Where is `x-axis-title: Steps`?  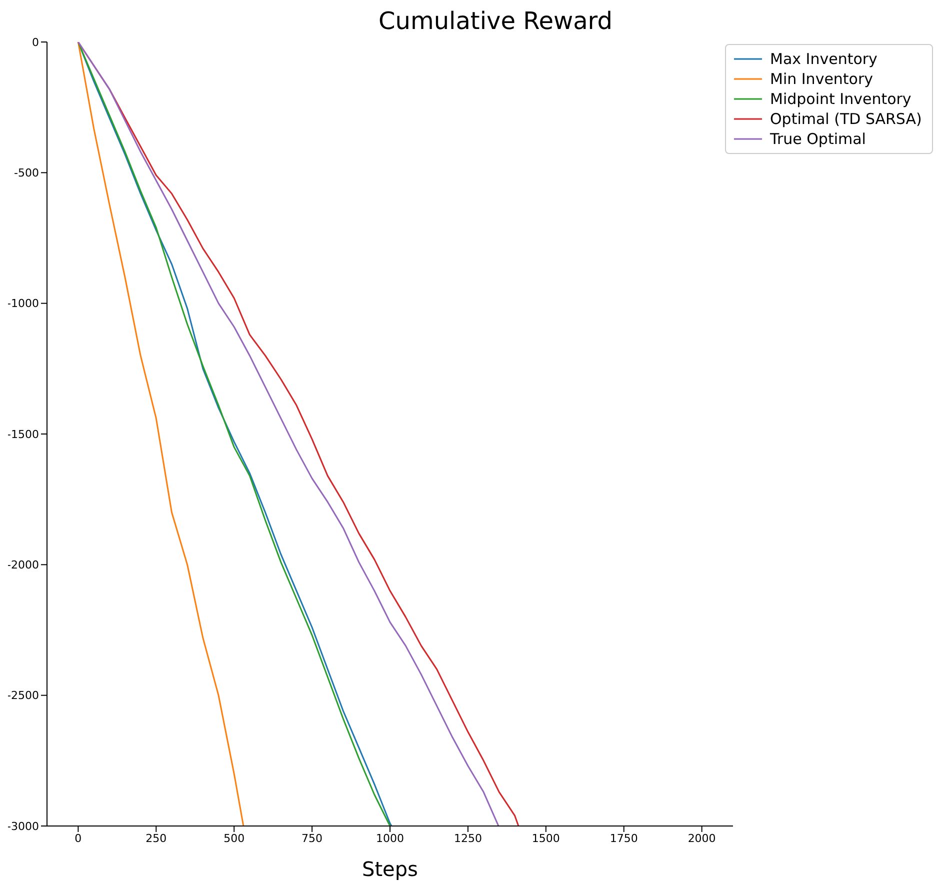
x-axis-title: Steps is located at coordinates (390, 869).